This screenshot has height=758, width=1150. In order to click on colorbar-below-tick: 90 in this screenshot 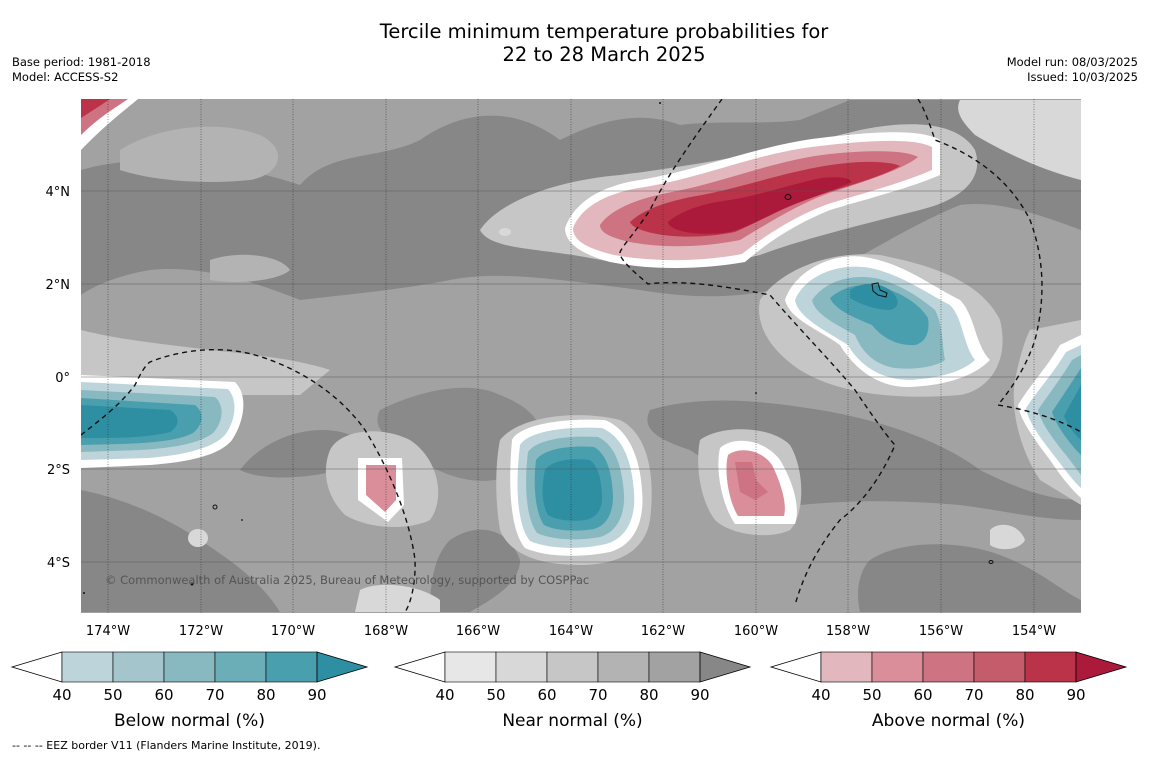, I will do `click(316, 695)`.